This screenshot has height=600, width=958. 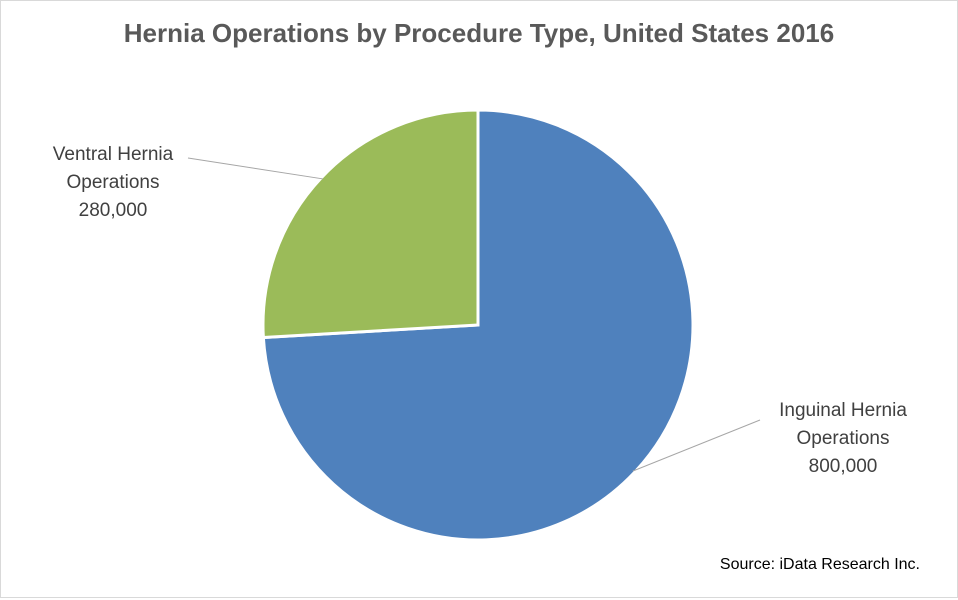 What do you see at coordinates (843, 466) in the screenshot?
I see `value-label: 800,000` at bounding box center [843, 466].